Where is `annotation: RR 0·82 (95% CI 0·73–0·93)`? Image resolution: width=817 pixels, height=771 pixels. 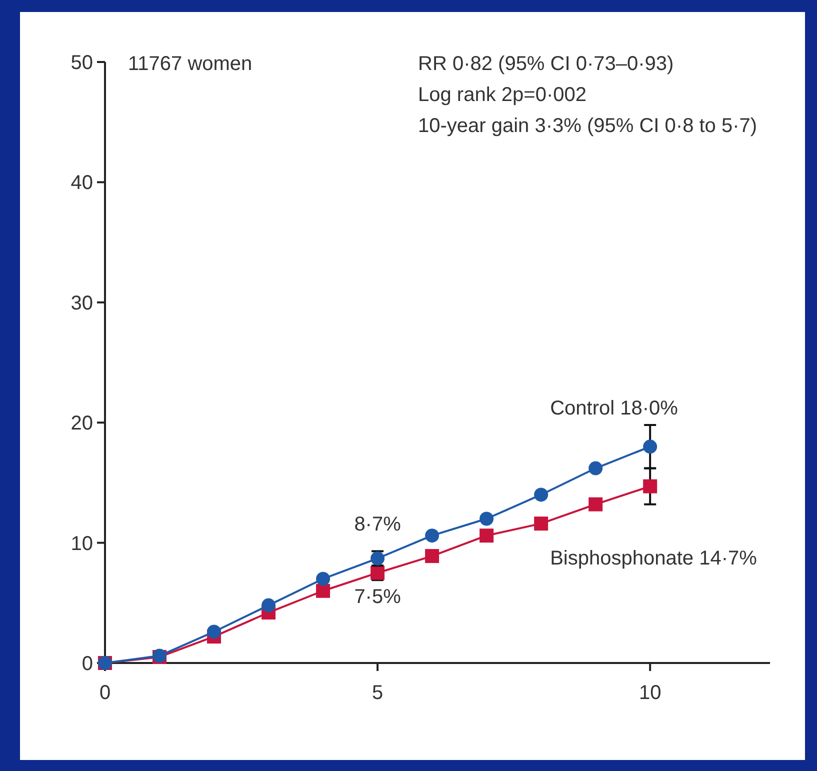
annotation: RR 0·82 (95% CI 0·73–0·93) is located at coordinates (546, 64).